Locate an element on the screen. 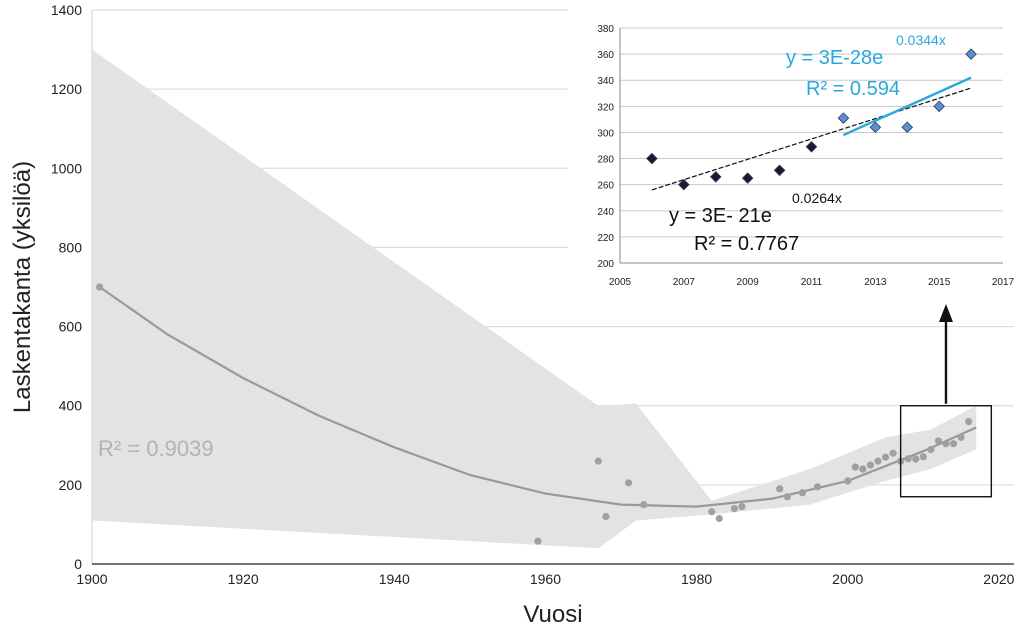 The image size is (1024, 636). inset-y-tick-label: 240 is located at coordinates (605, 212).